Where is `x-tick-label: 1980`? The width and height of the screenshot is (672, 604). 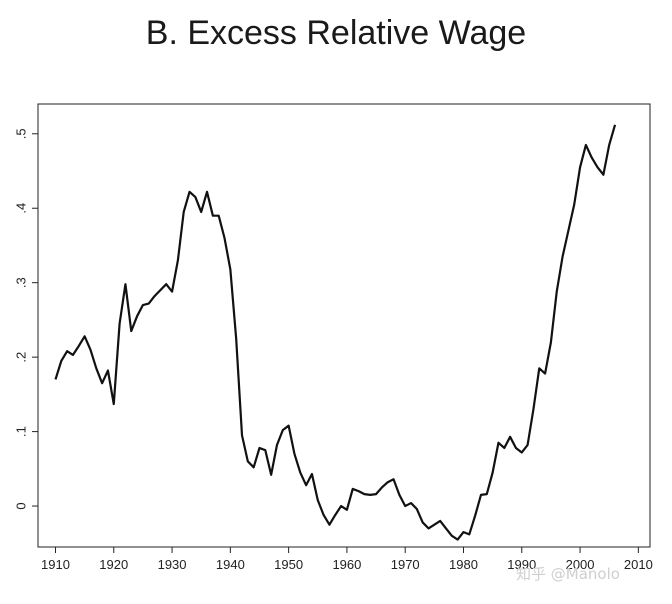
x-tick-label: 1980 is located at coordinates (463, 564).